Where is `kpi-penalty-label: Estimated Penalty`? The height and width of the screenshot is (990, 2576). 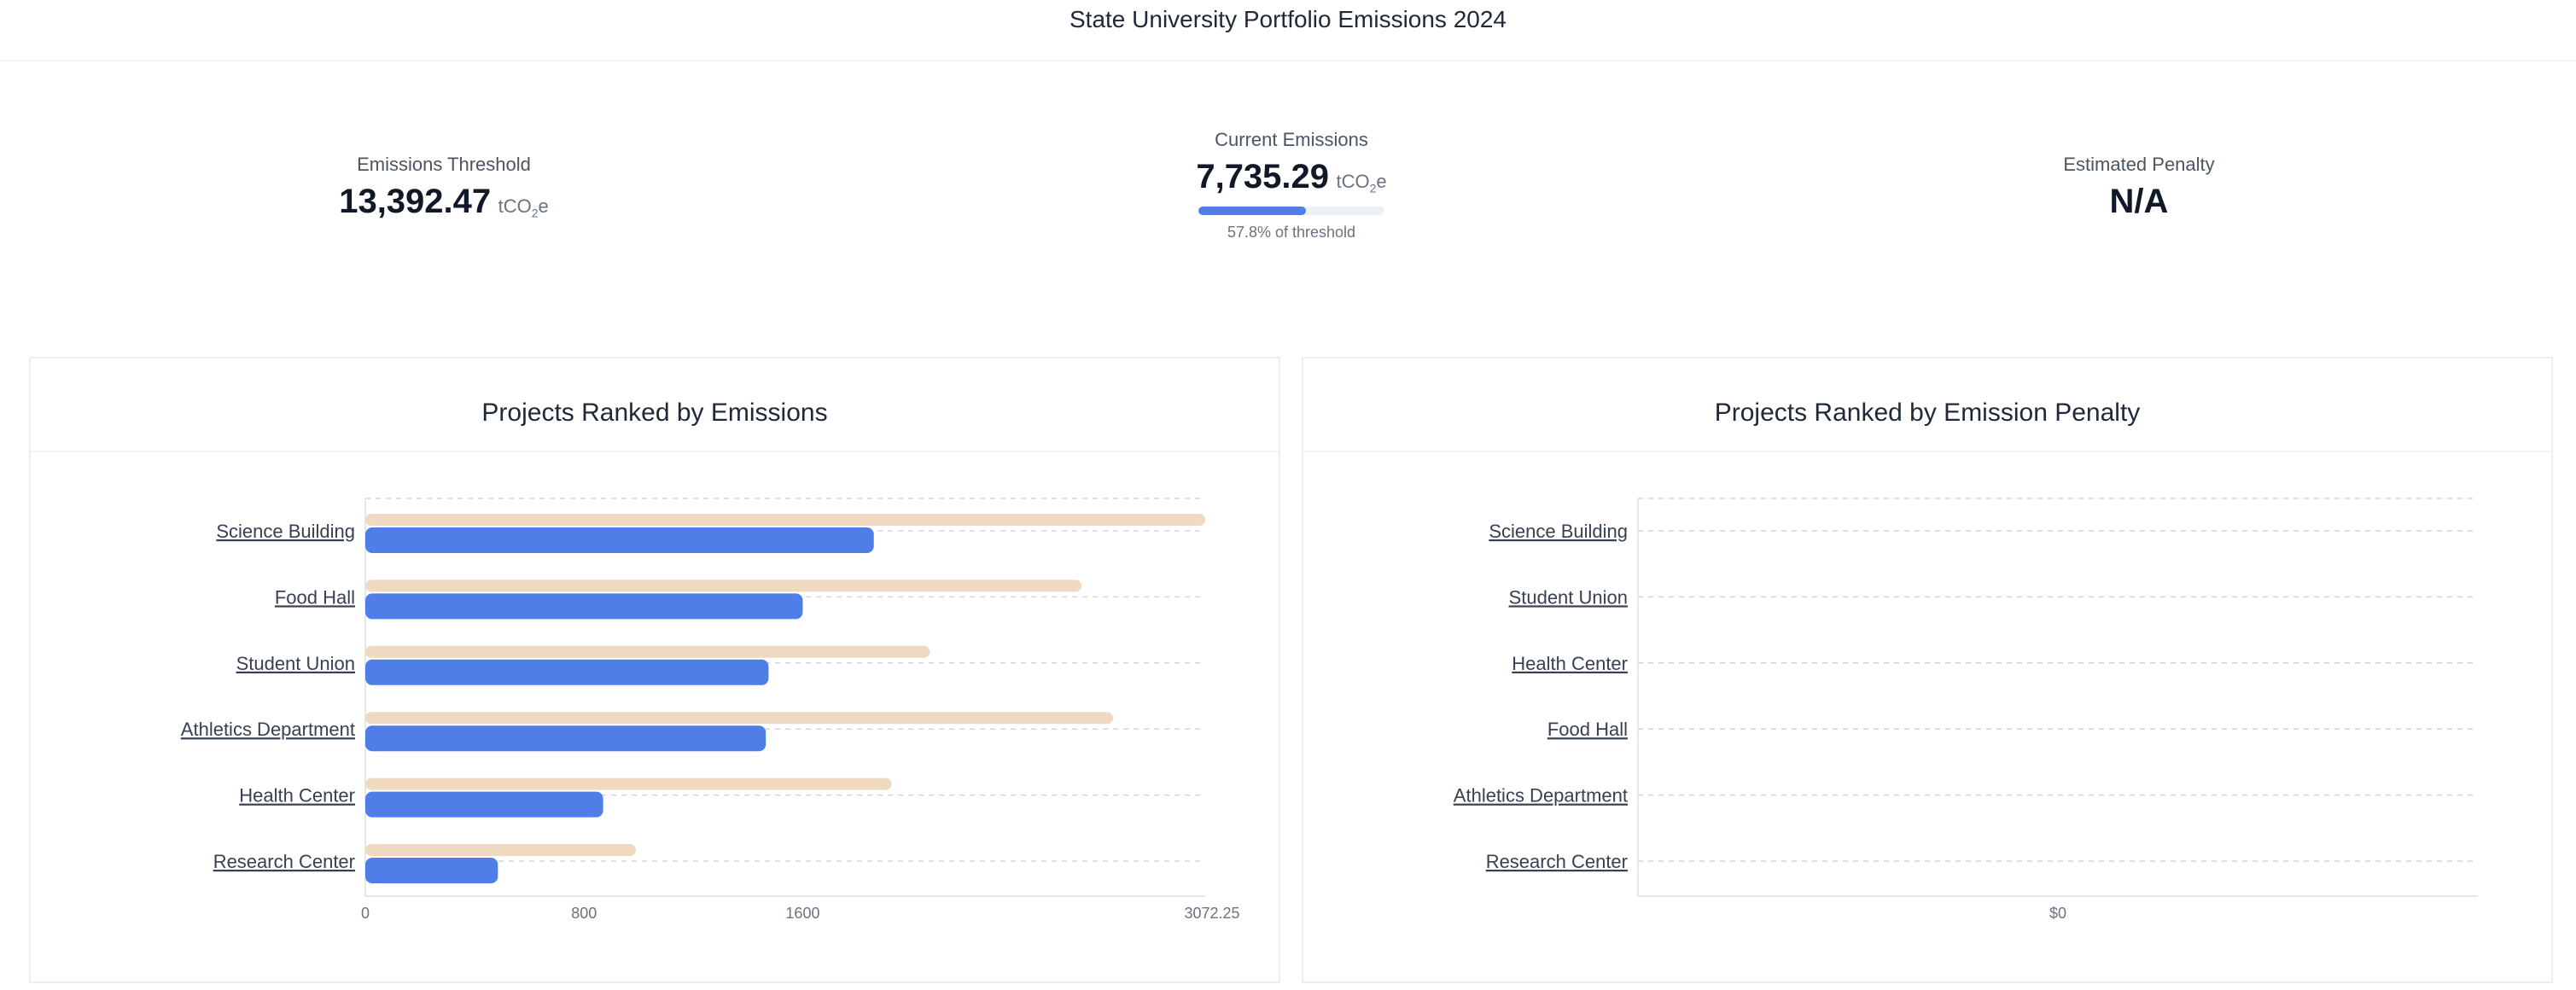
kpi-penalty-label: Estimated Penalty is located at coordinates (2139, 164).